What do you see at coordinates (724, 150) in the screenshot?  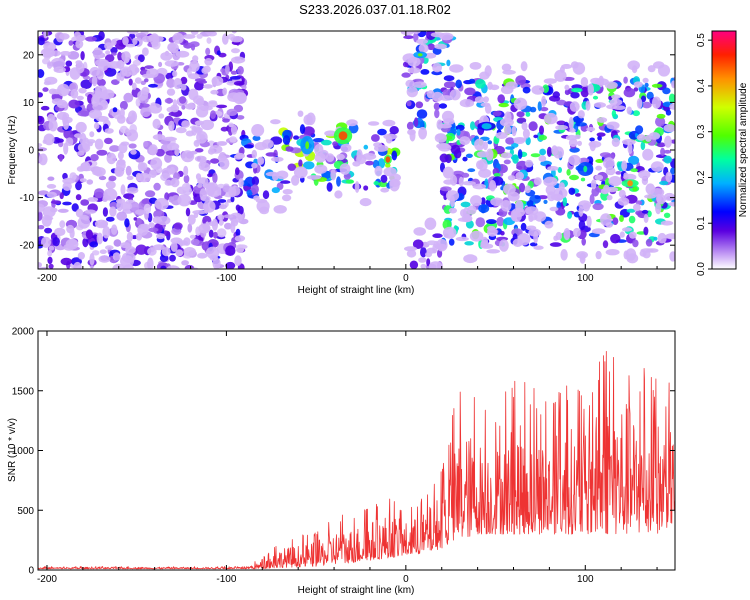 I see `colorbar-scale` at bounding box center [724, 150].